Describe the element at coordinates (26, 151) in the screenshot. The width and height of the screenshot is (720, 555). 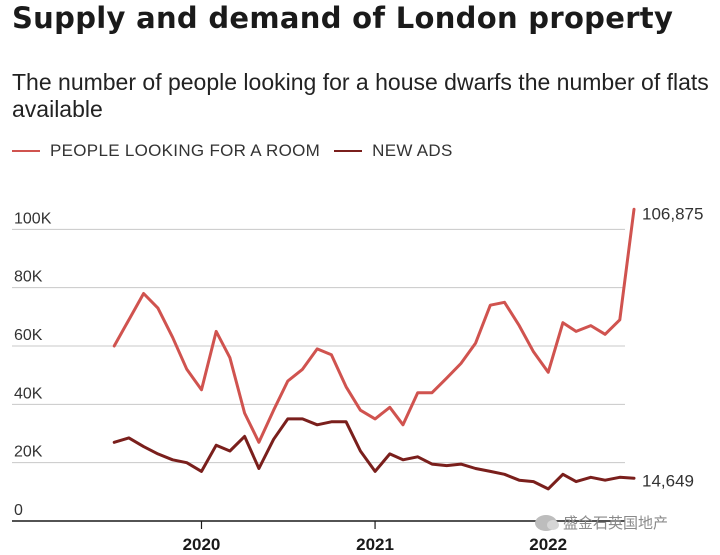
I see `legend-swatch-people` at that location.